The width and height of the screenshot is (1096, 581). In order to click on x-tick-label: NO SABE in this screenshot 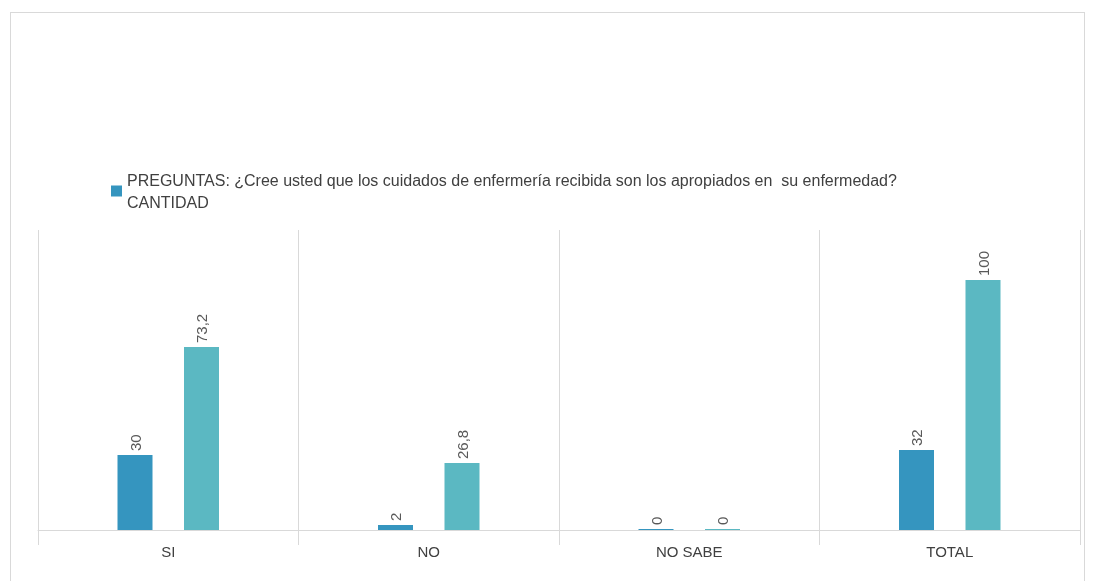, I will do `click(689, 551)`.